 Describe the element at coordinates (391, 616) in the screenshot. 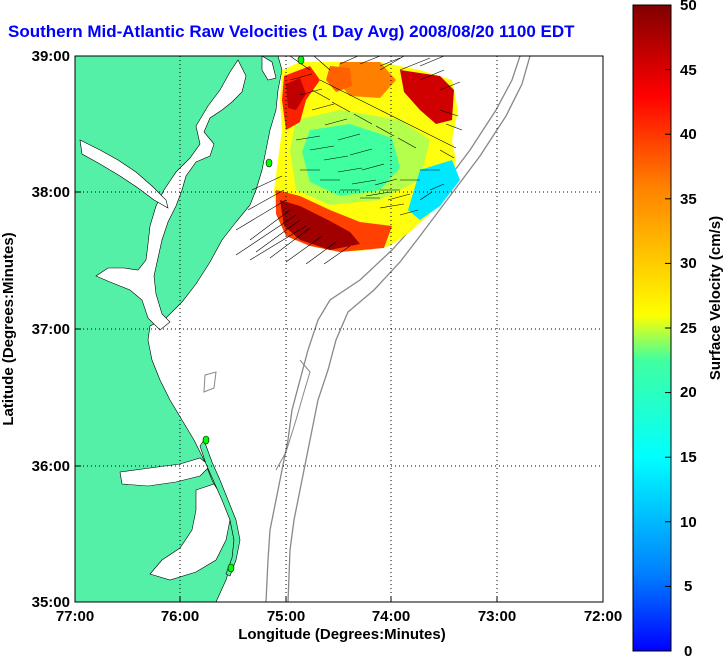

I see `x-tick-label: 74:00` at that location.